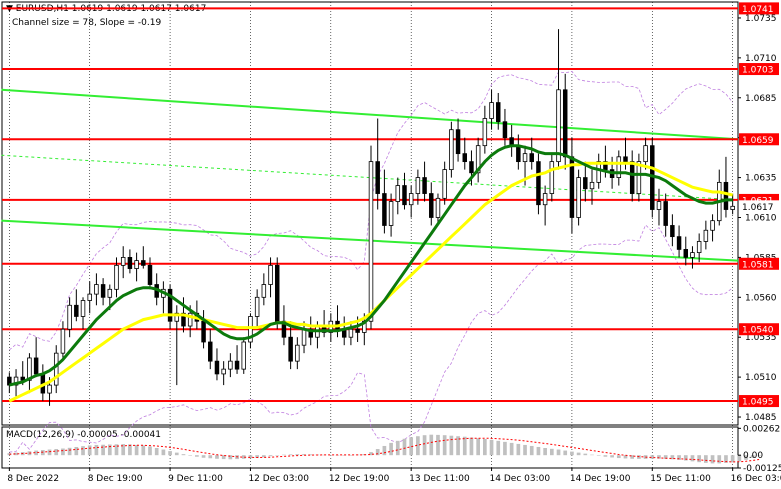 The height and width of the screenshot is (489, 781). Describe the element at coordinates (520, 479) in the screenshot. I see `time-tick-label: 14 Dec 03:00` at that location.